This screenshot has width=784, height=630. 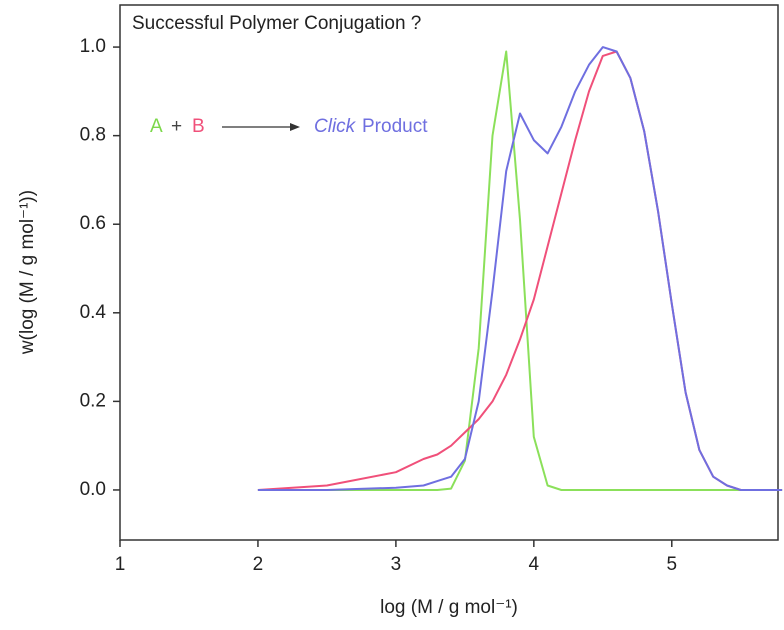 I want to click on chart-title: Successful Polymer Conjugation ?, so click(x=276, y=23).